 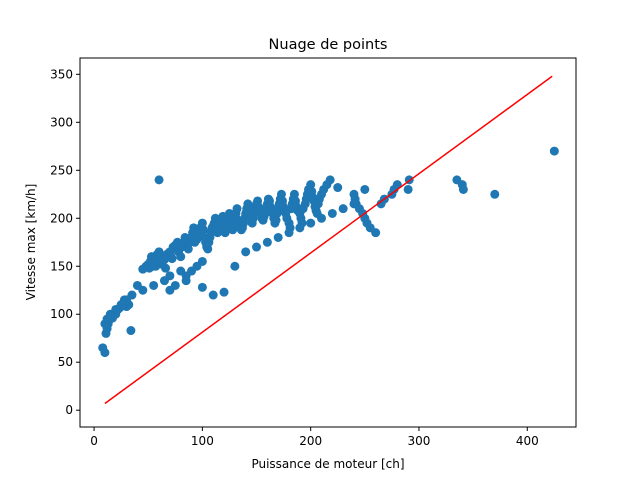 I want to click on x-tick-label: 400, so click(x=527, y=441).